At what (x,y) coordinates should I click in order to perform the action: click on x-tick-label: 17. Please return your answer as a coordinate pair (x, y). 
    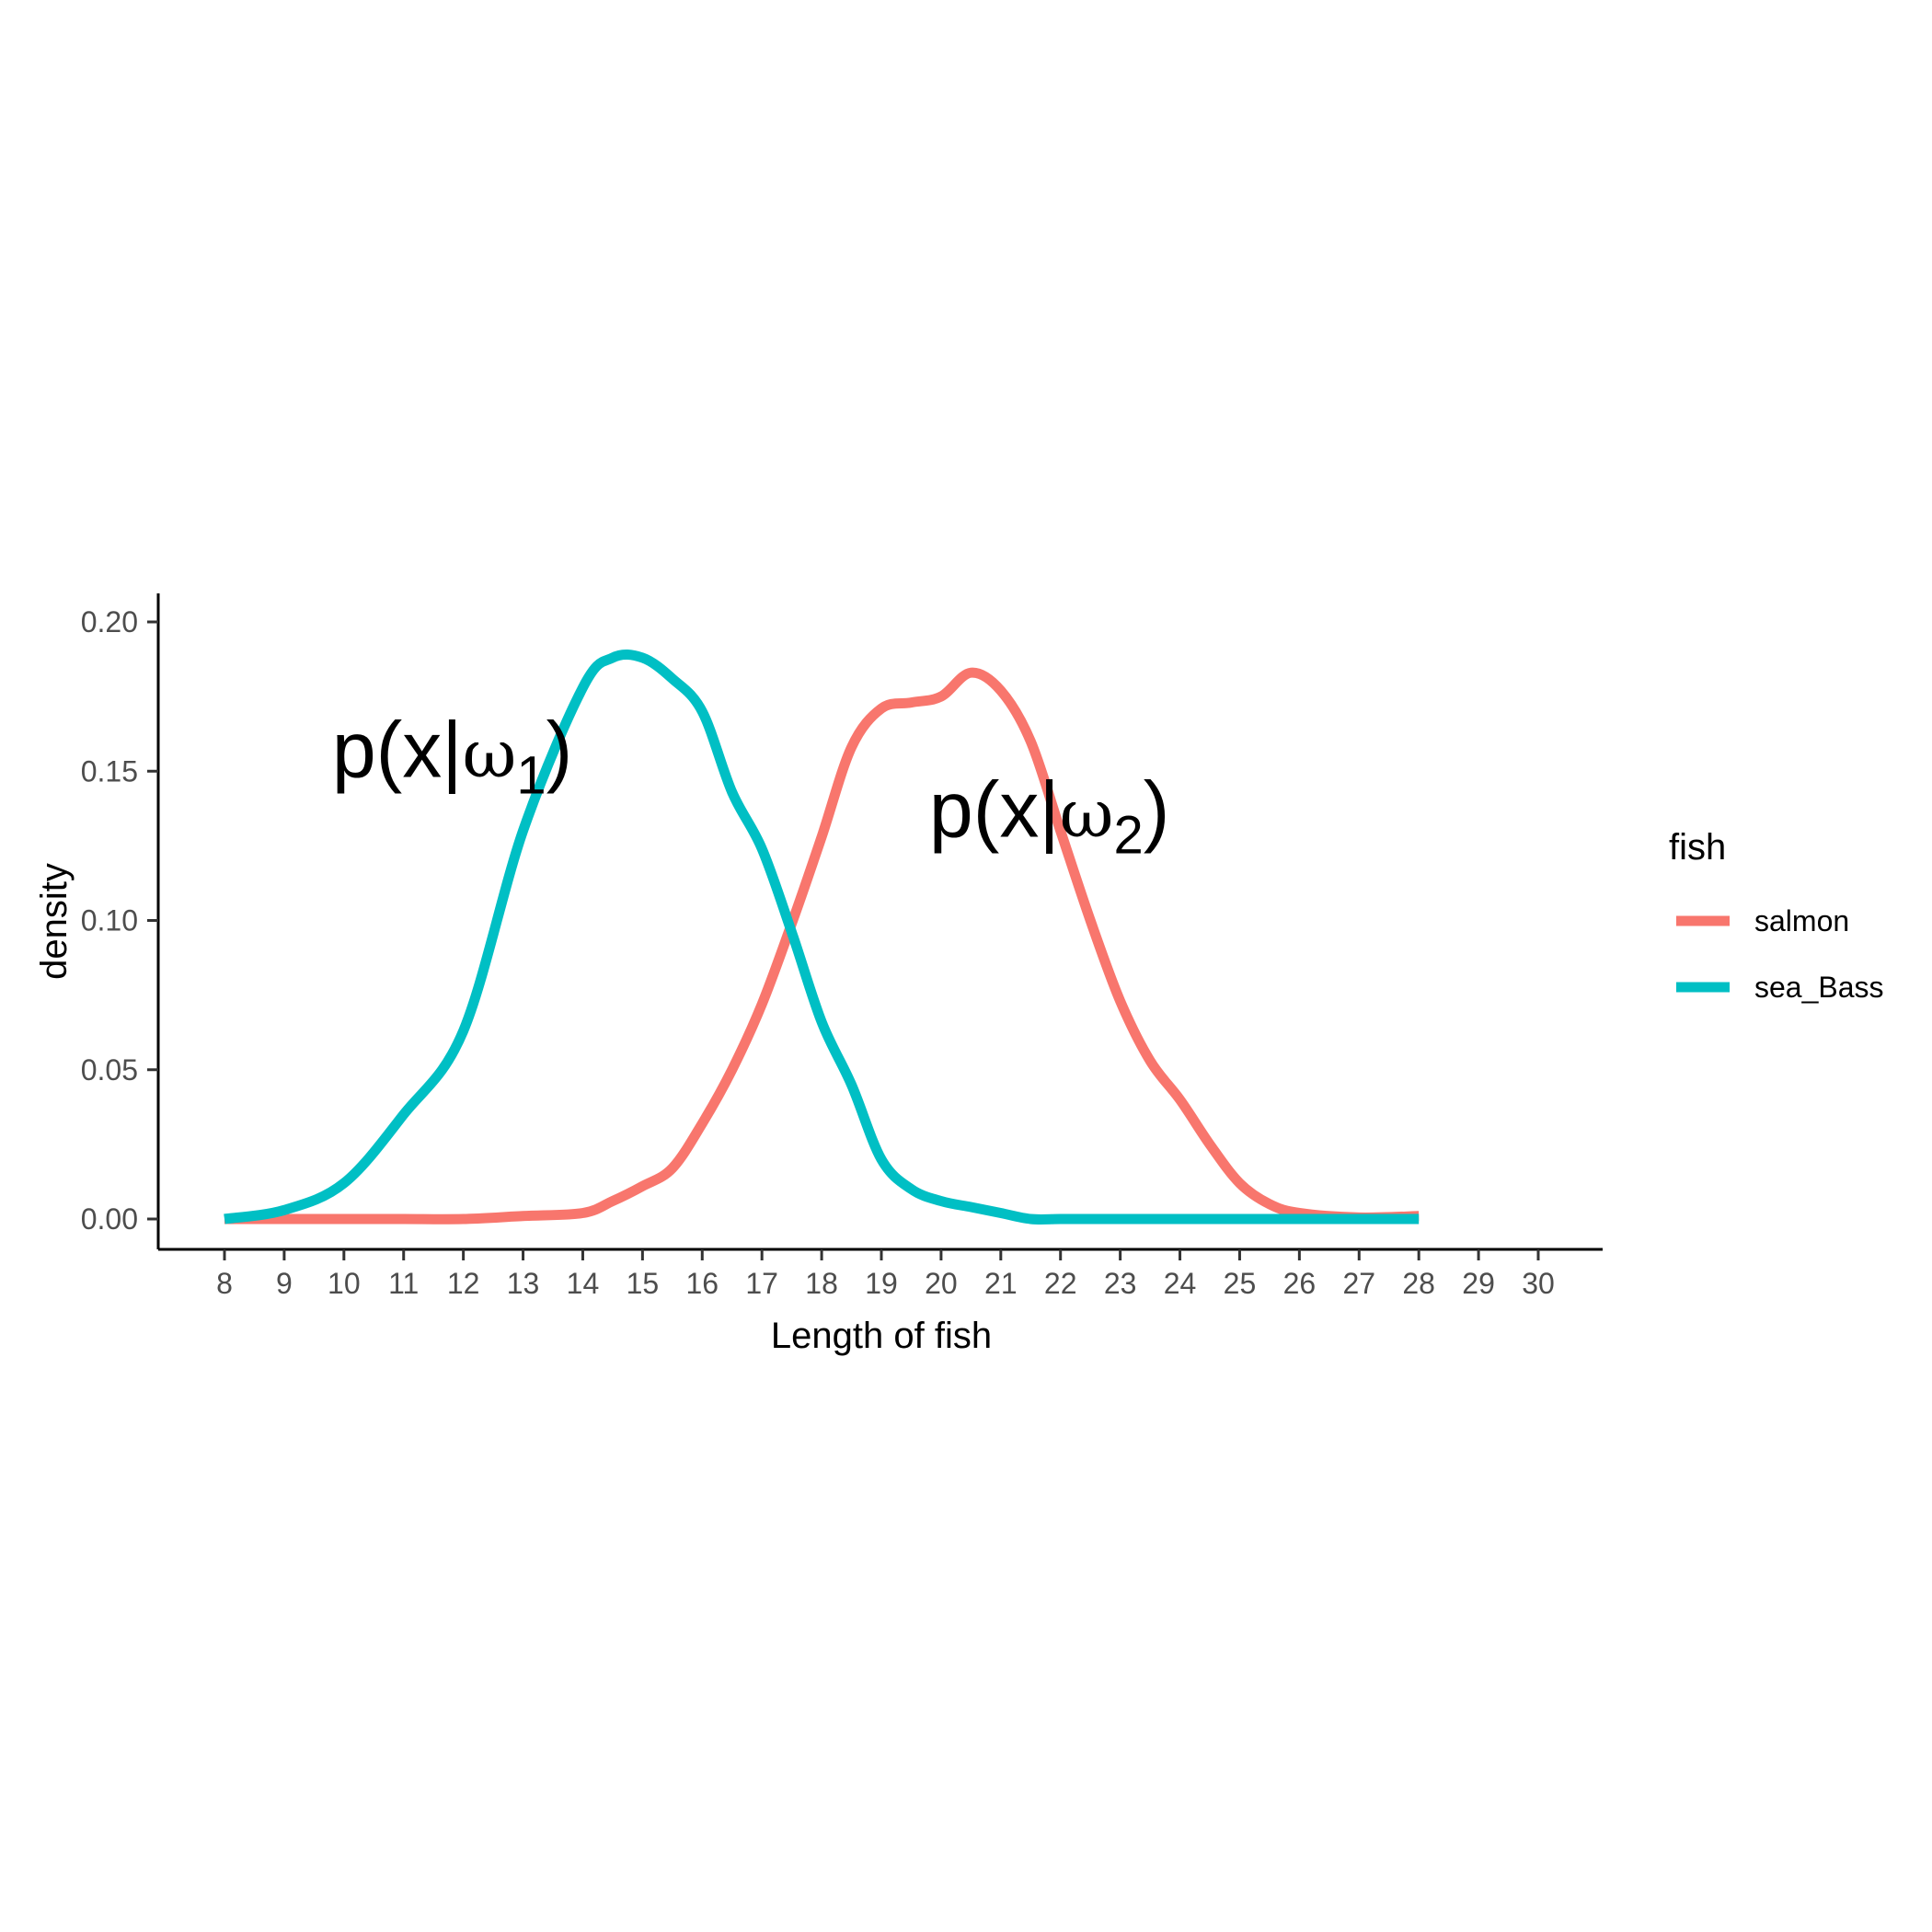
    Looking at the image, I should click on (761, 1283).